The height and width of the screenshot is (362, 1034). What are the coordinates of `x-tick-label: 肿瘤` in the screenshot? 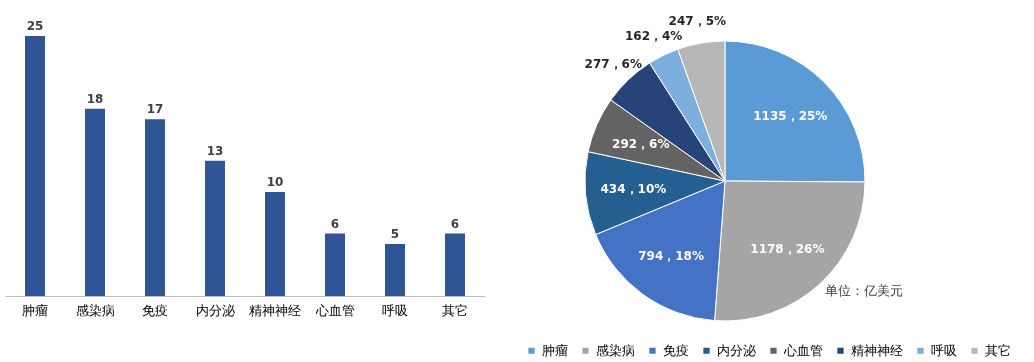 It's located at (35, 310).